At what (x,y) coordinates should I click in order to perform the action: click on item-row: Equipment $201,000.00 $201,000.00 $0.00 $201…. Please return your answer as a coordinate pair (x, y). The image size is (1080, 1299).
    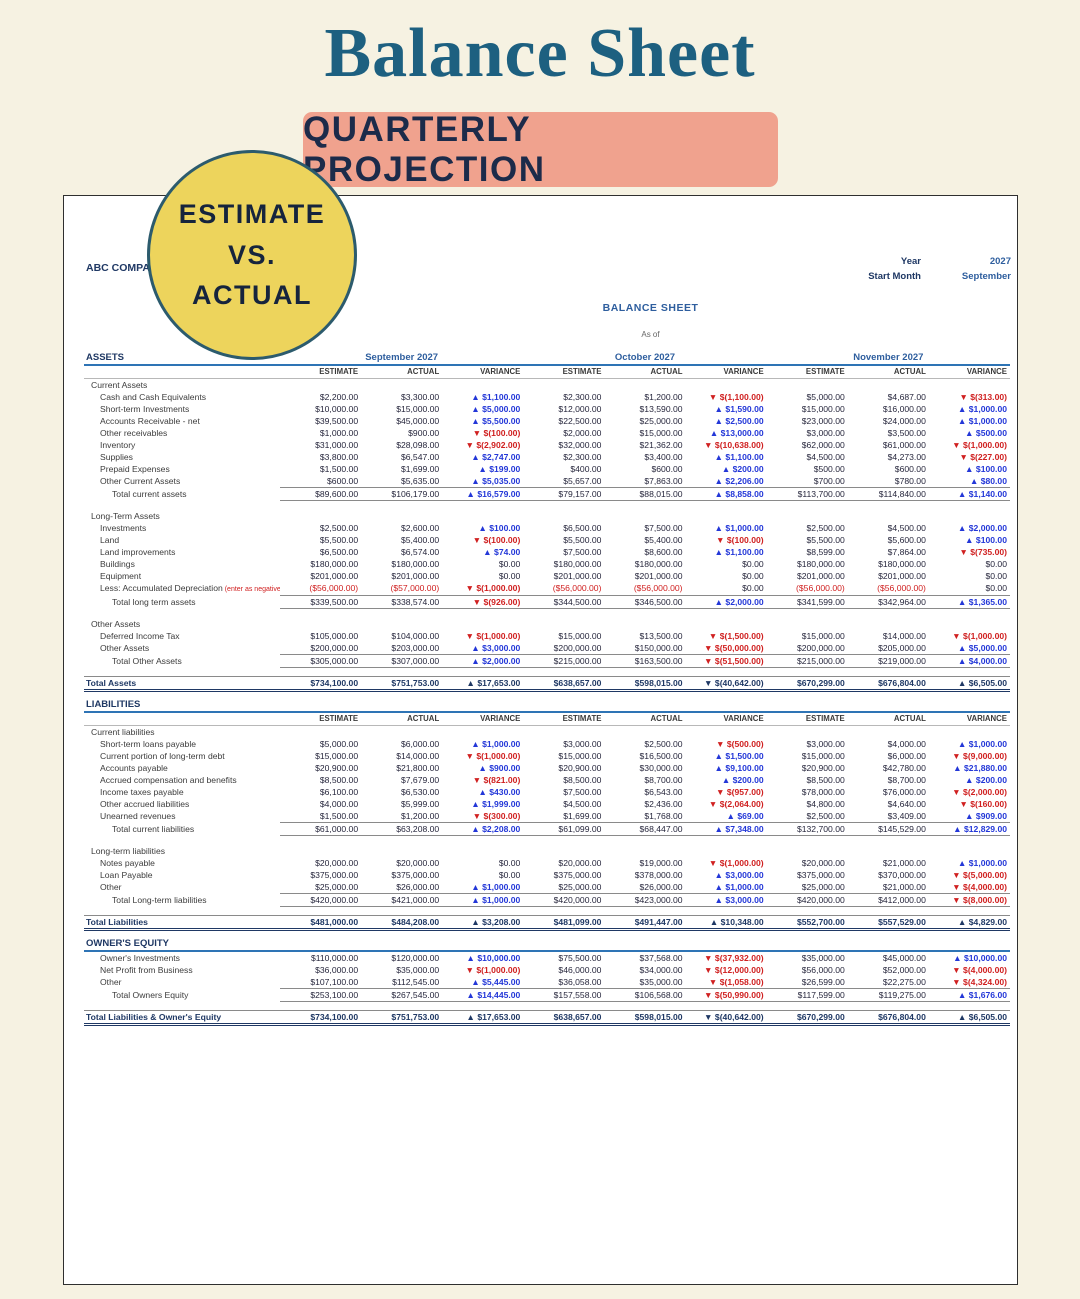
    Looking at the image, I should click on (547, 576).